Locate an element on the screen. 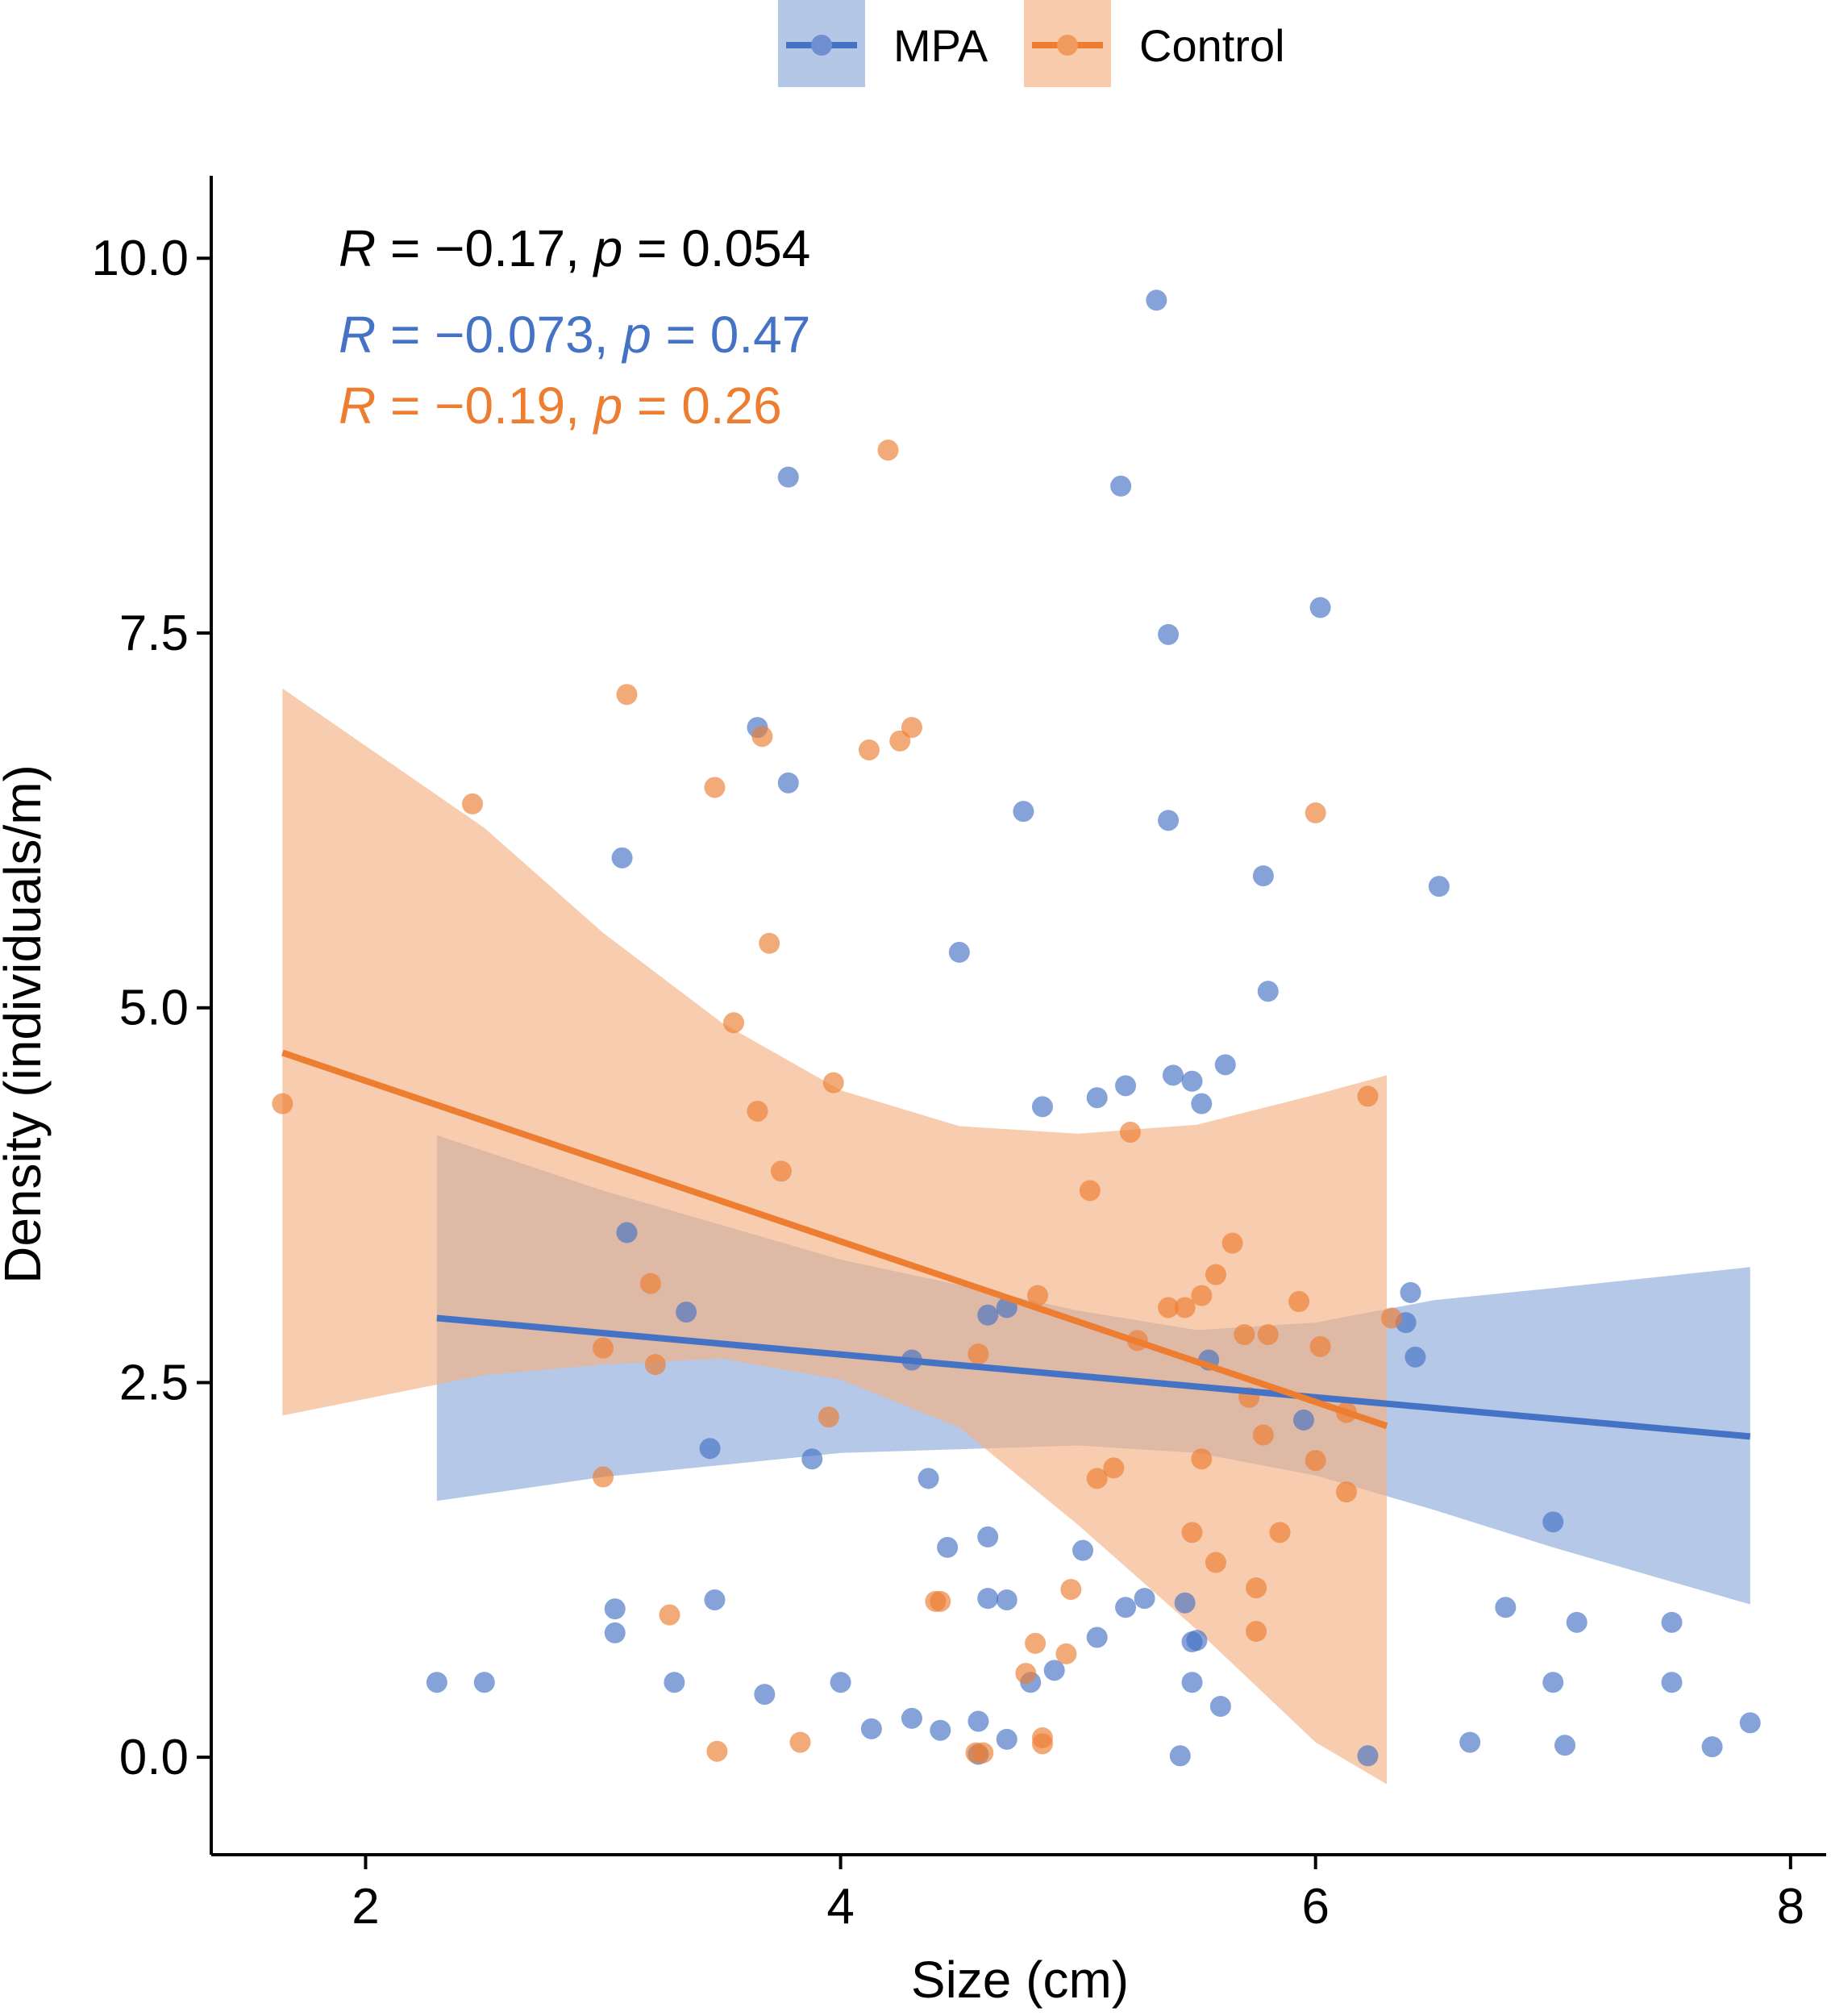 The image size is (1831, 2016). x-tick-label: 2 is located at coordinates (365, 1907).